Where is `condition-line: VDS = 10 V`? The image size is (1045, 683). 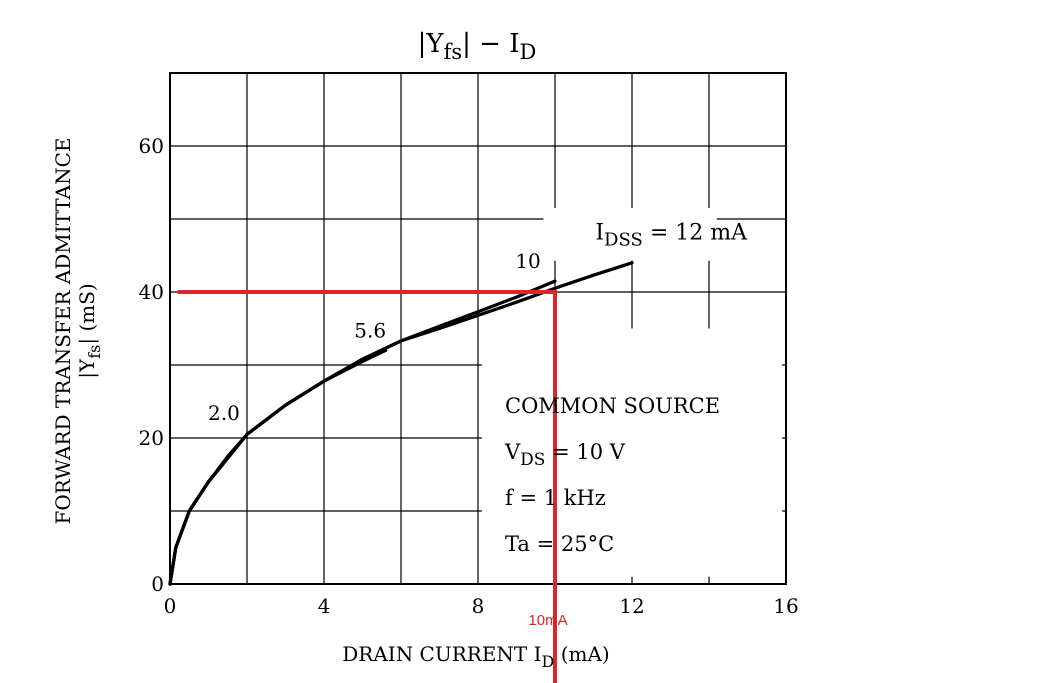
condition-line: VDS = 10 V is located at coordinates (565, 455).